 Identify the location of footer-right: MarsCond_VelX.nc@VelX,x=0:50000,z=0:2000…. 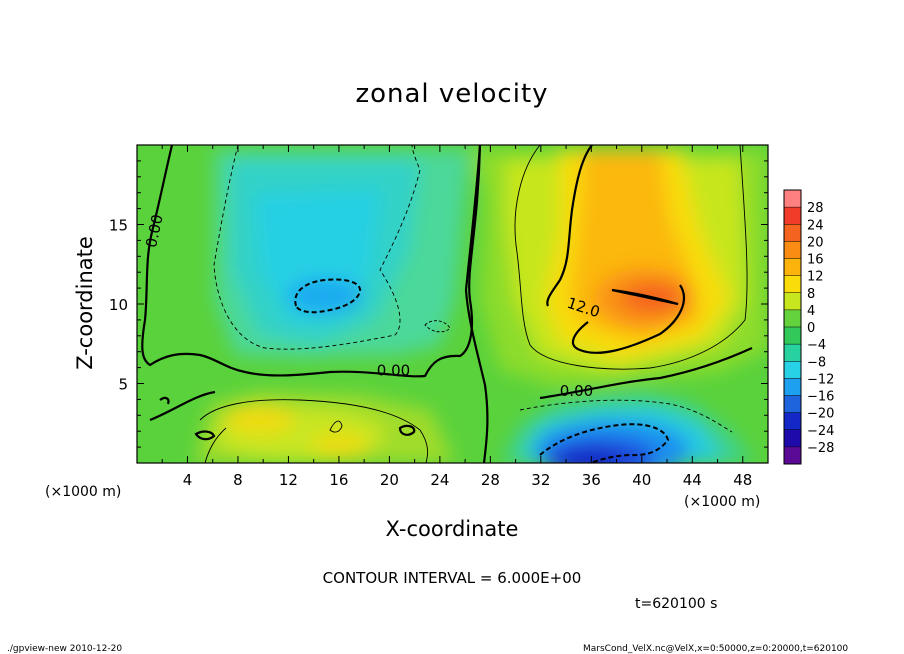
(715, 649).